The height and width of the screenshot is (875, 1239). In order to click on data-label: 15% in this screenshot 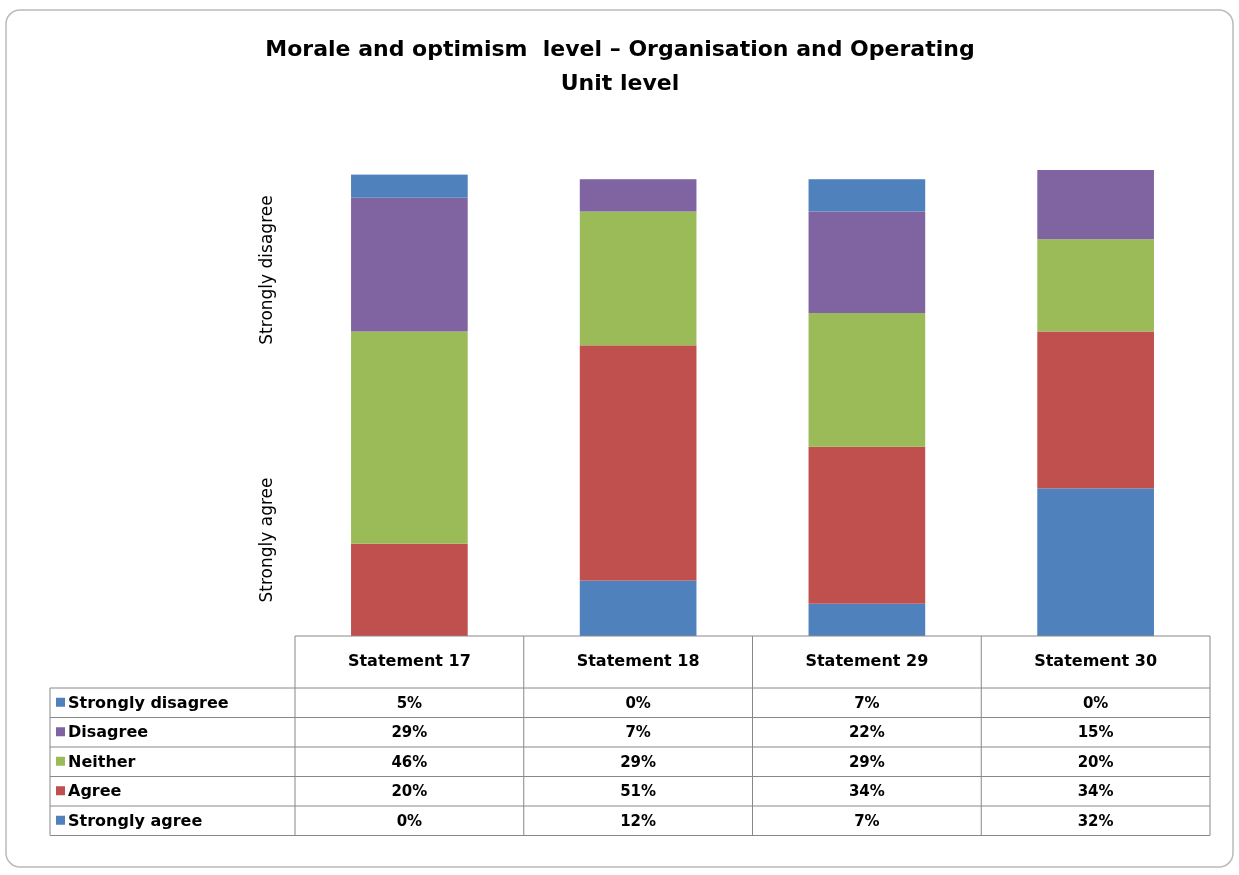, I will do `click(1095, 732)`.